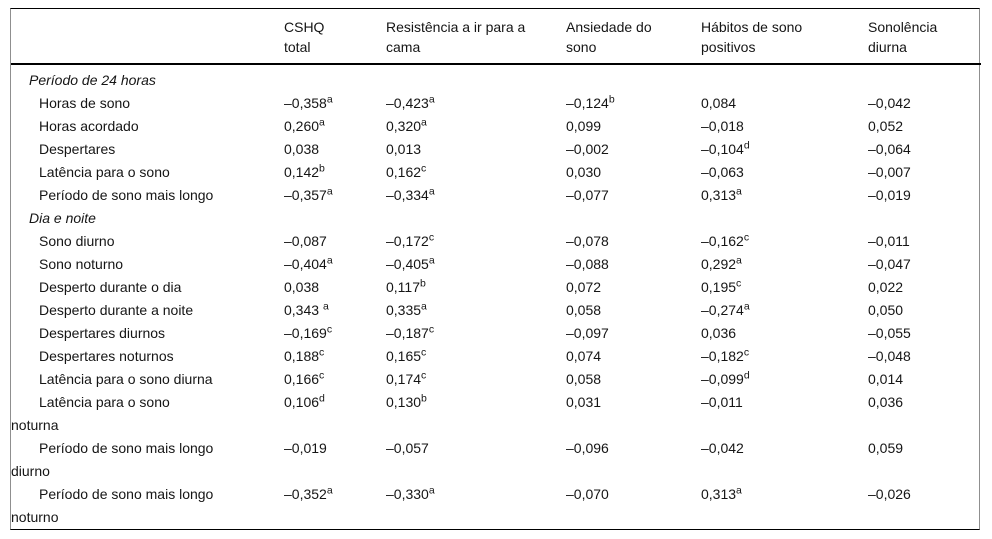 The width and height of the screenshot is (992, 539). What do you see at coordinates (335, 195) in the screenshot?
I see `value-cell: –0,357a` at bounding box center [335, 195].